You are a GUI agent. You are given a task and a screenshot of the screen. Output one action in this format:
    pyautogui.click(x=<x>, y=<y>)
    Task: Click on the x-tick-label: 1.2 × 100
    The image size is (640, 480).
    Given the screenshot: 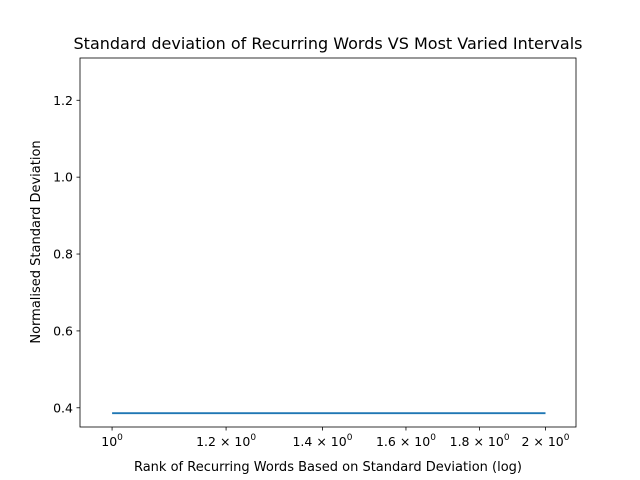 What is the action you would take?
    pyautogui.click(x=226, y=441)
    